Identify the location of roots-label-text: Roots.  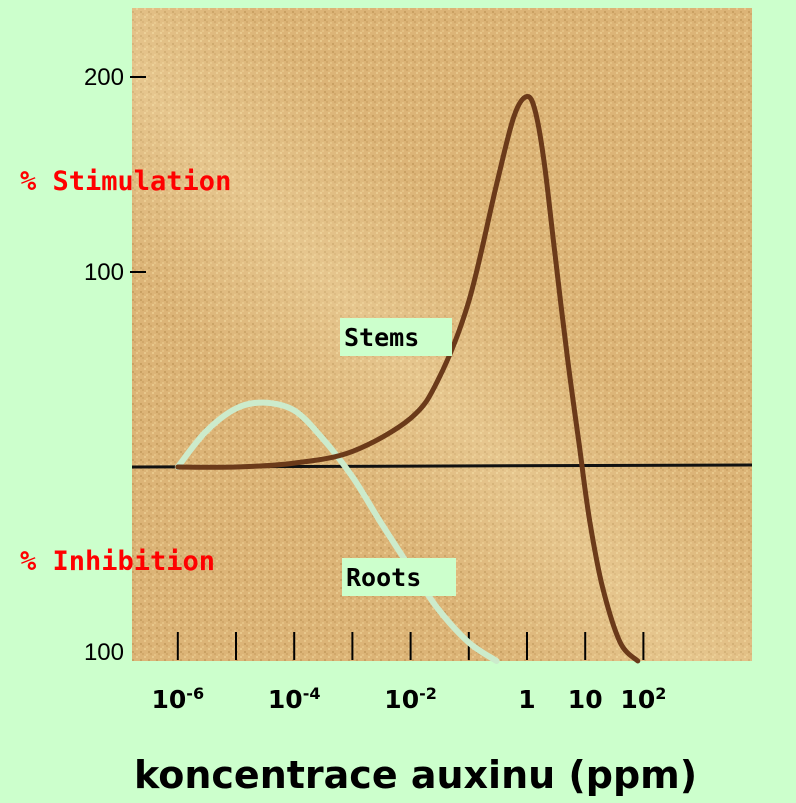
(383, 577).